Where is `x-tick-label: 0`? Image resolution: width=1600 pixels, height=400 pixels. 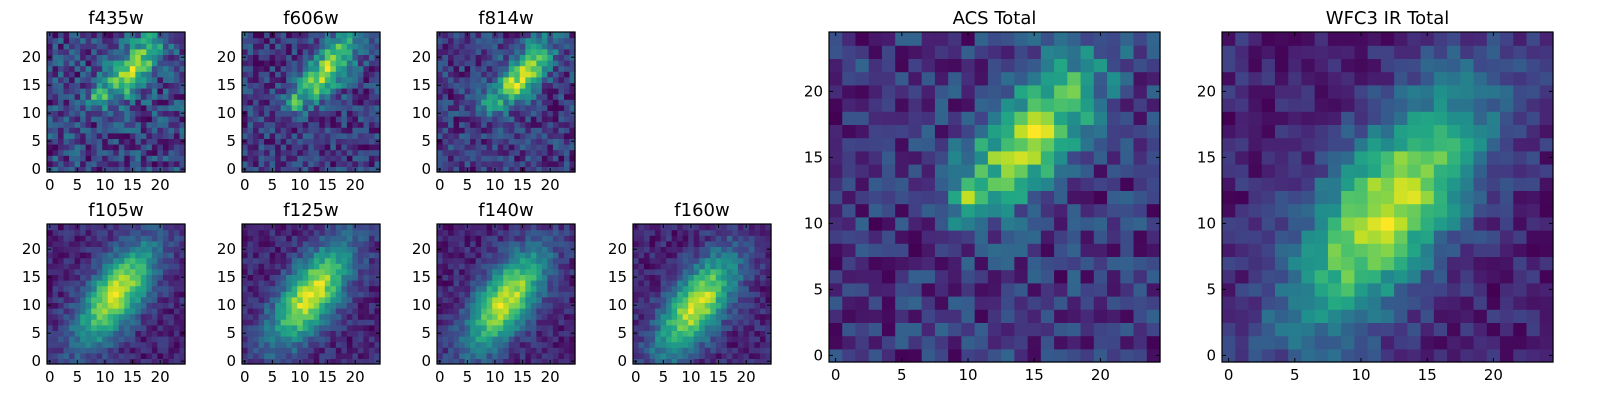 x-tick-label: 0 is located at coordinates (50, 377).